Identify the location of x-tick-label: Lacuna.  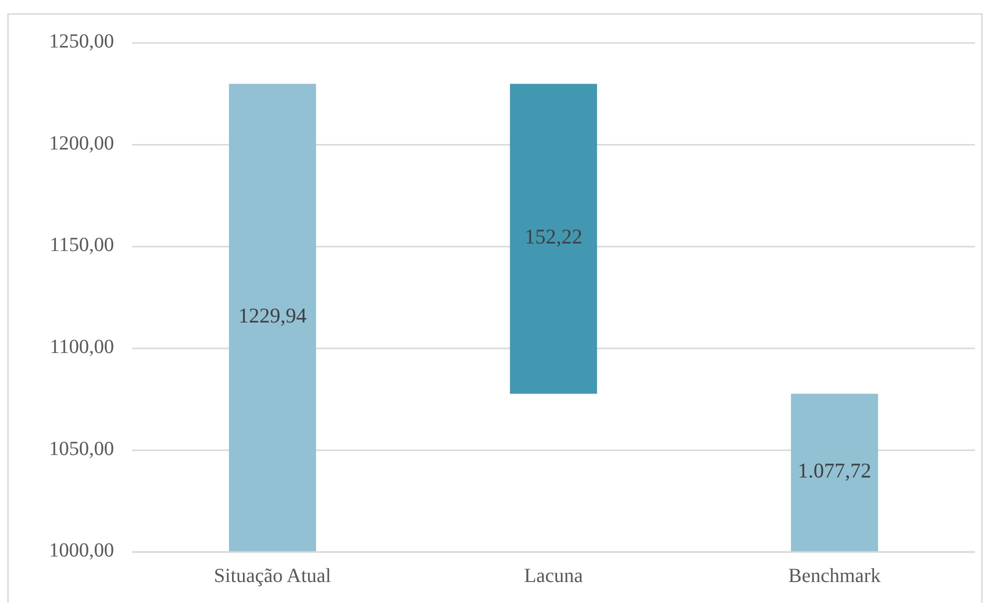
(554, 576).